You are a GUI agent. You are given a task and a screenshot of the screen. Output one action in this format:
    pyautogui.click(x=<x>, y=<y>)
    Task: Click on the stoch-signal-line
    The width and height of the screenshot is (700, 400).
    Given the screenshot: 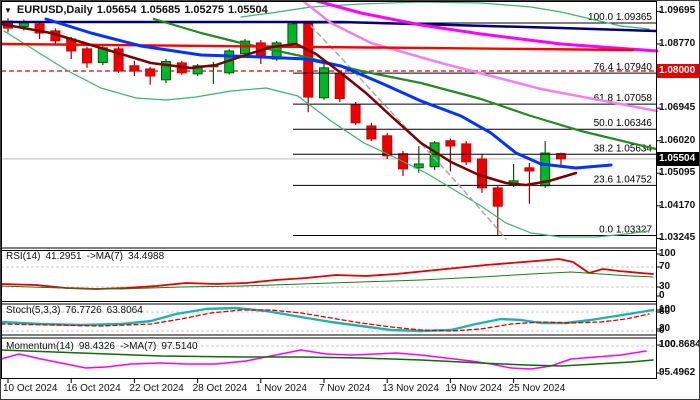 What is the action you would take?
    pyautogui.click(x=325, y=320)
    